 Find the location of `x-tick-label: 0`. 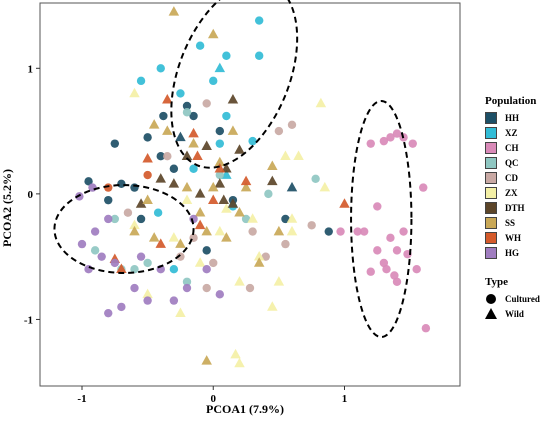

x-tick-label: 0 is located at coordinates (214, 399).